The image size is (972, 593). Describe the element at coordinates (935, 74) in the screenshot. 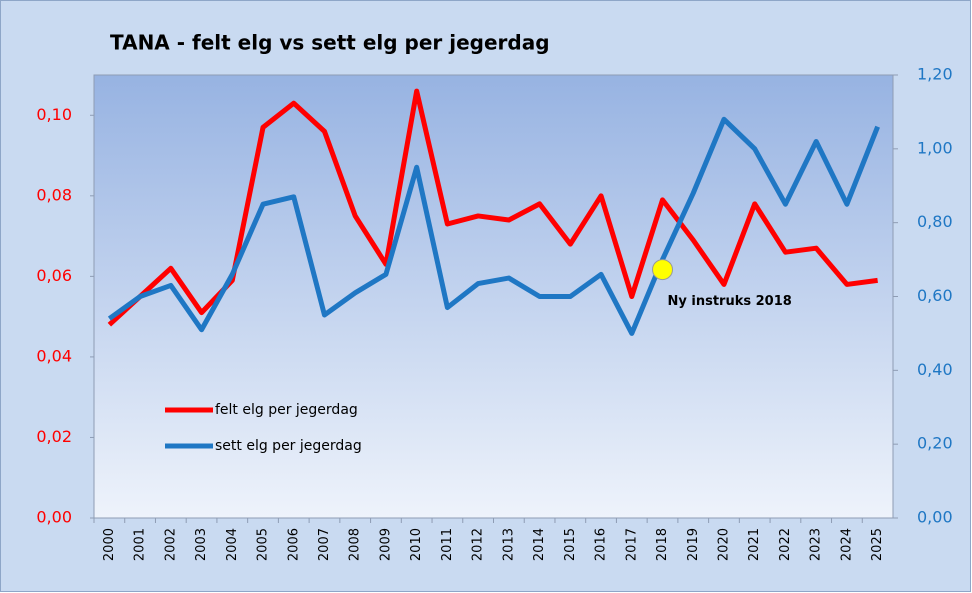

I see `y2-tick-label: 1,20` at that location.